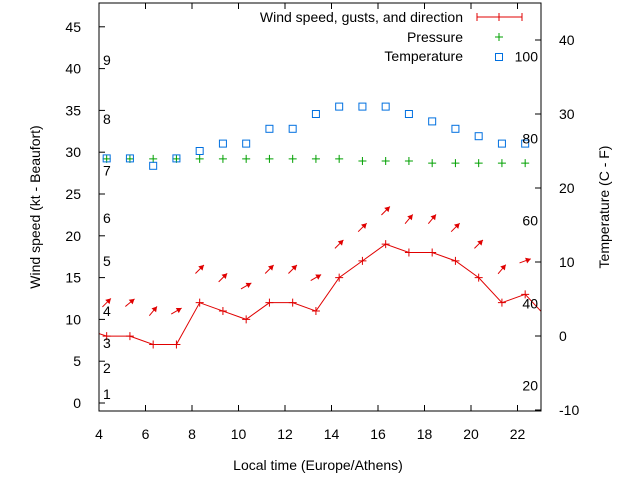 Image resolution: width=640 pixels, height=480 pixels. I want to click on y2-tick-label: 0, so click(563, 336).